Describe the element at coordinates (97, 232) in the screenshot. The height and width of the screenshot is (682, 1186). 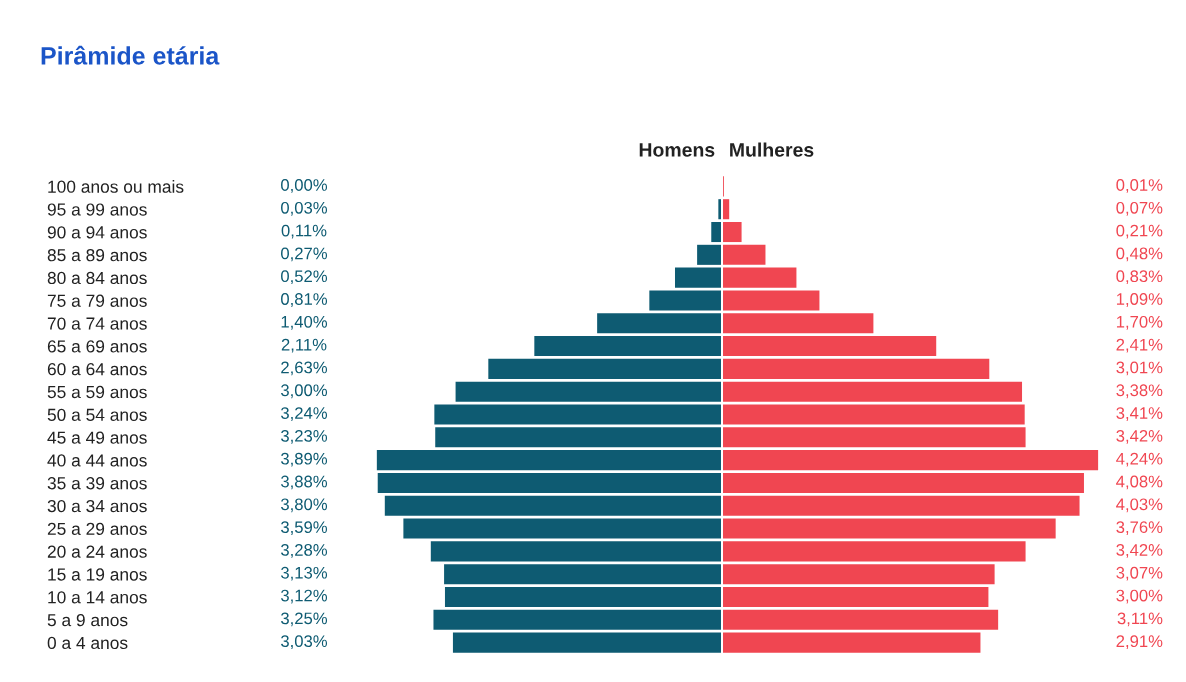
I see `y-tick-label: 90 a 94 anos` at that location.